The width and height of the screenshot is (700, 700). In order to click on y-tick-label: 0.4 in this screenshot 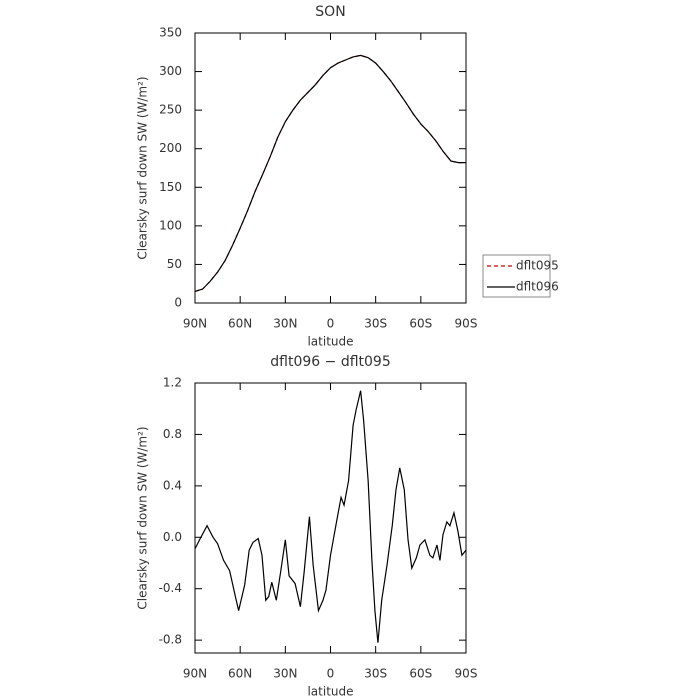, I will do `click(172, 485)`.